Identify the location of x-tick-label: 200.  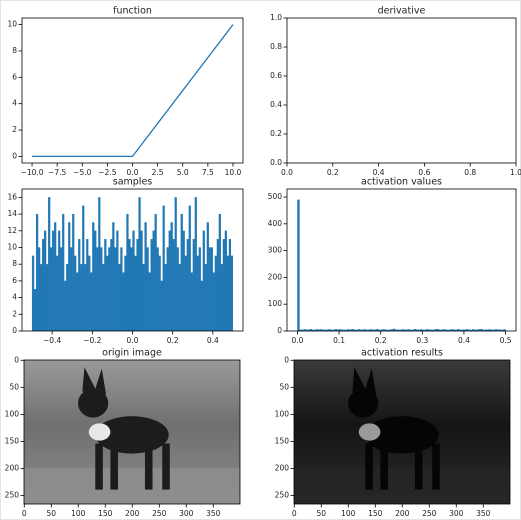
(132, 513).